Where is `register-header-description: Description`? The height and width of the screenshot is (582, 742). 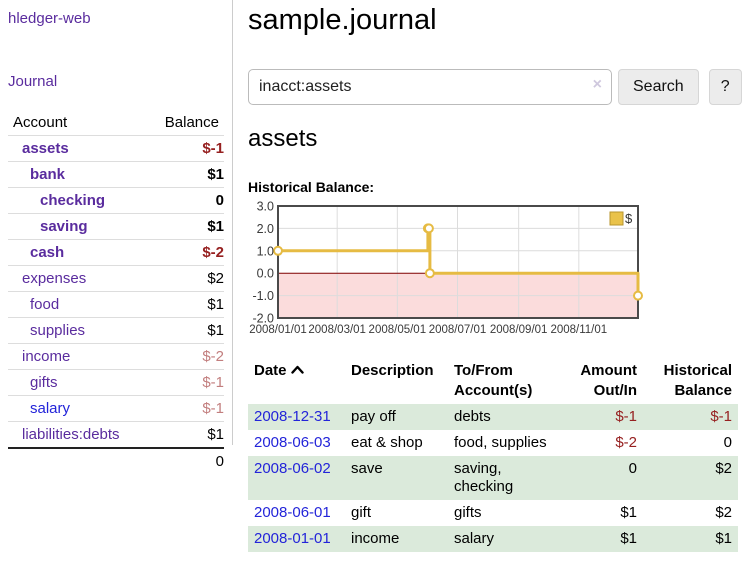 register-header-description: Description is located at coordinates (392, 370).